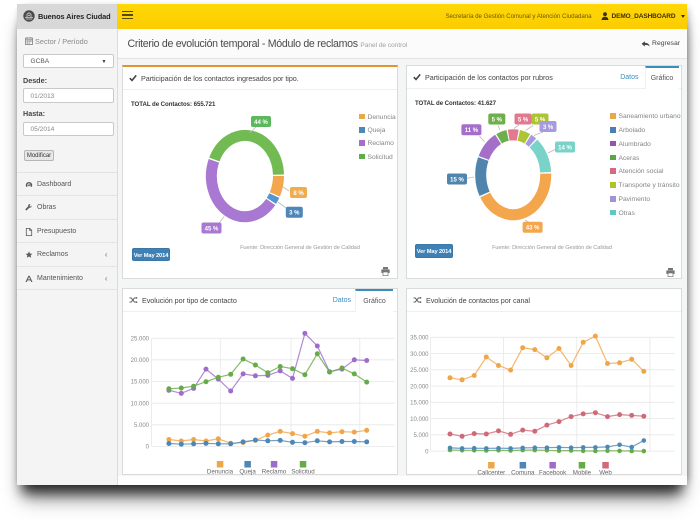  I want to click on svg-text: 30.000, so click(419, 354).